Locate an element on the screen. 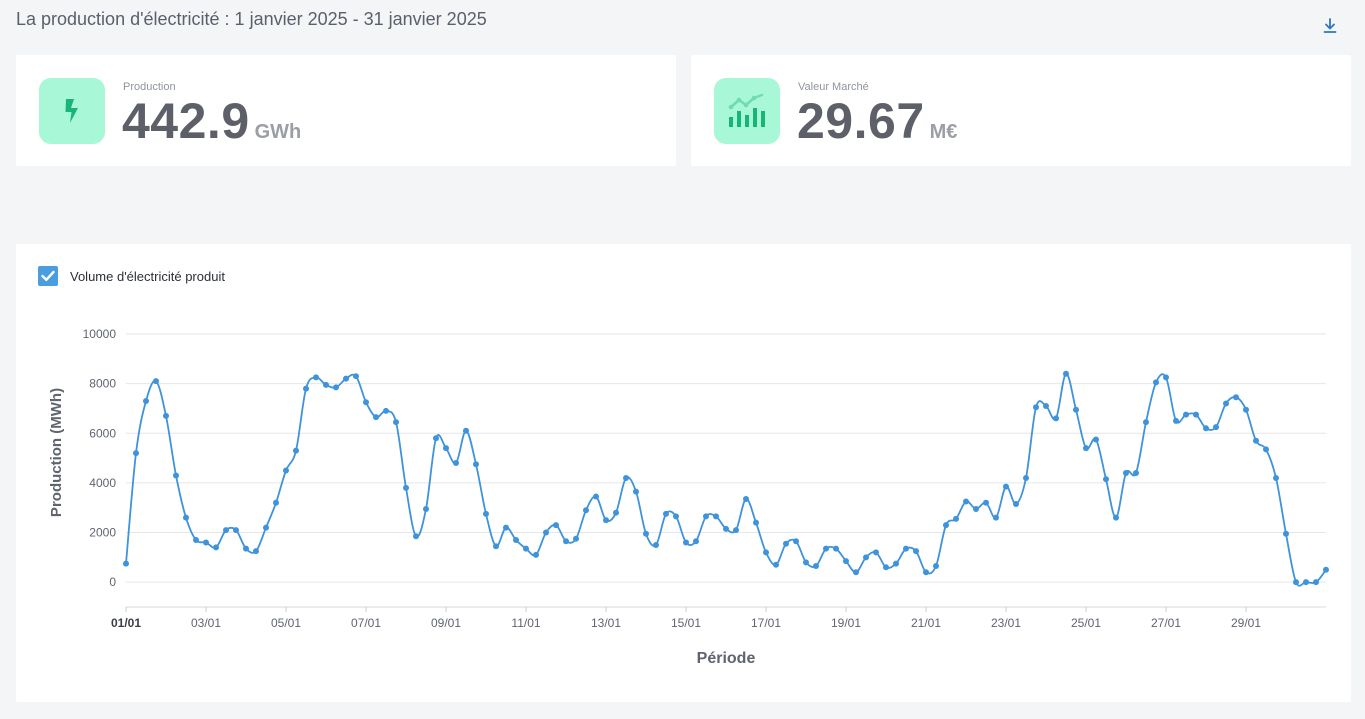 The image size is (1365, 719). y-tick-label: 2000 is located at coordinates (102, 533).